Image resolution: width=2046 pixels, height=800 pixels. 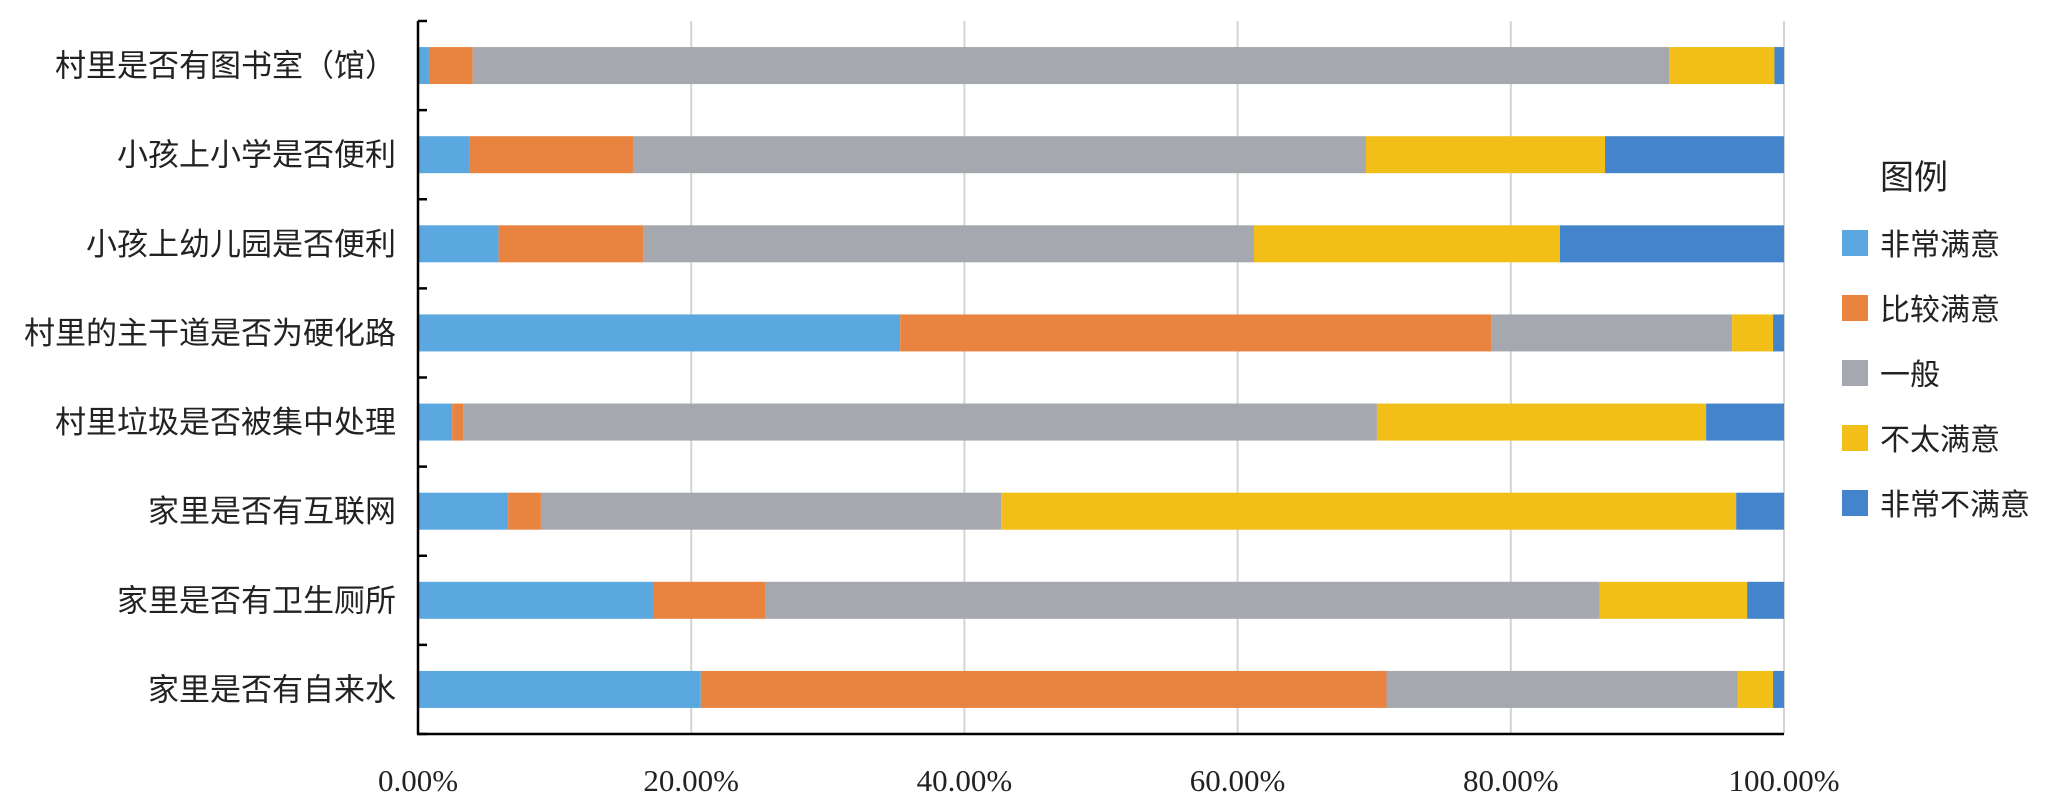 What do you see at coordinates (1940, 310) in the screenshot?
I see `legend-label: 比较满意` at bounding box center [1940, 310].